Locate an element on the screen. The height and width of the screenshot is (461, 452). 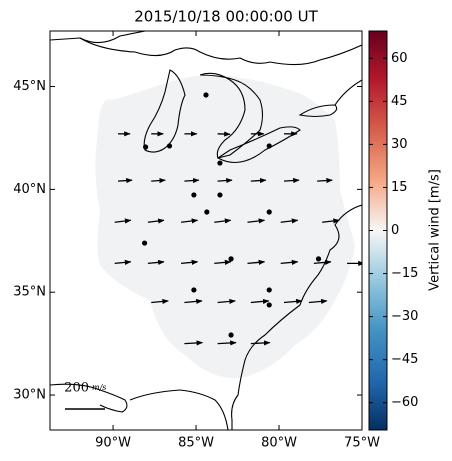
y-tick-label: 30°N is located at coordinates (29, 395).